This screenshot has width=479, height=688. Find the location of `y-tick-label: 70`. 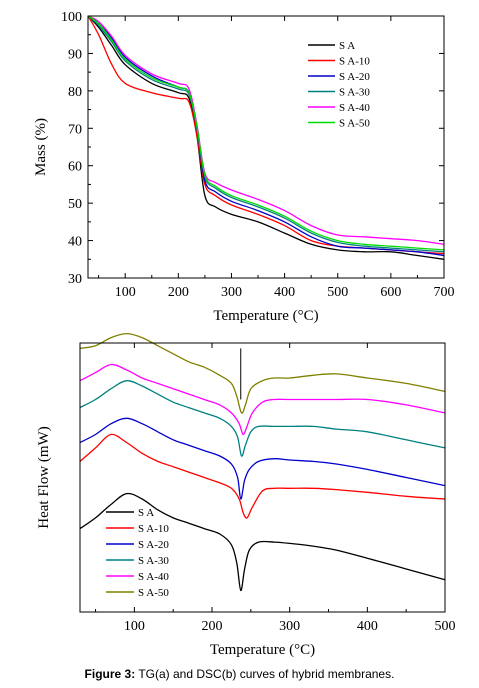

y-tick-label: 70 is located at coordinates (75, 129).